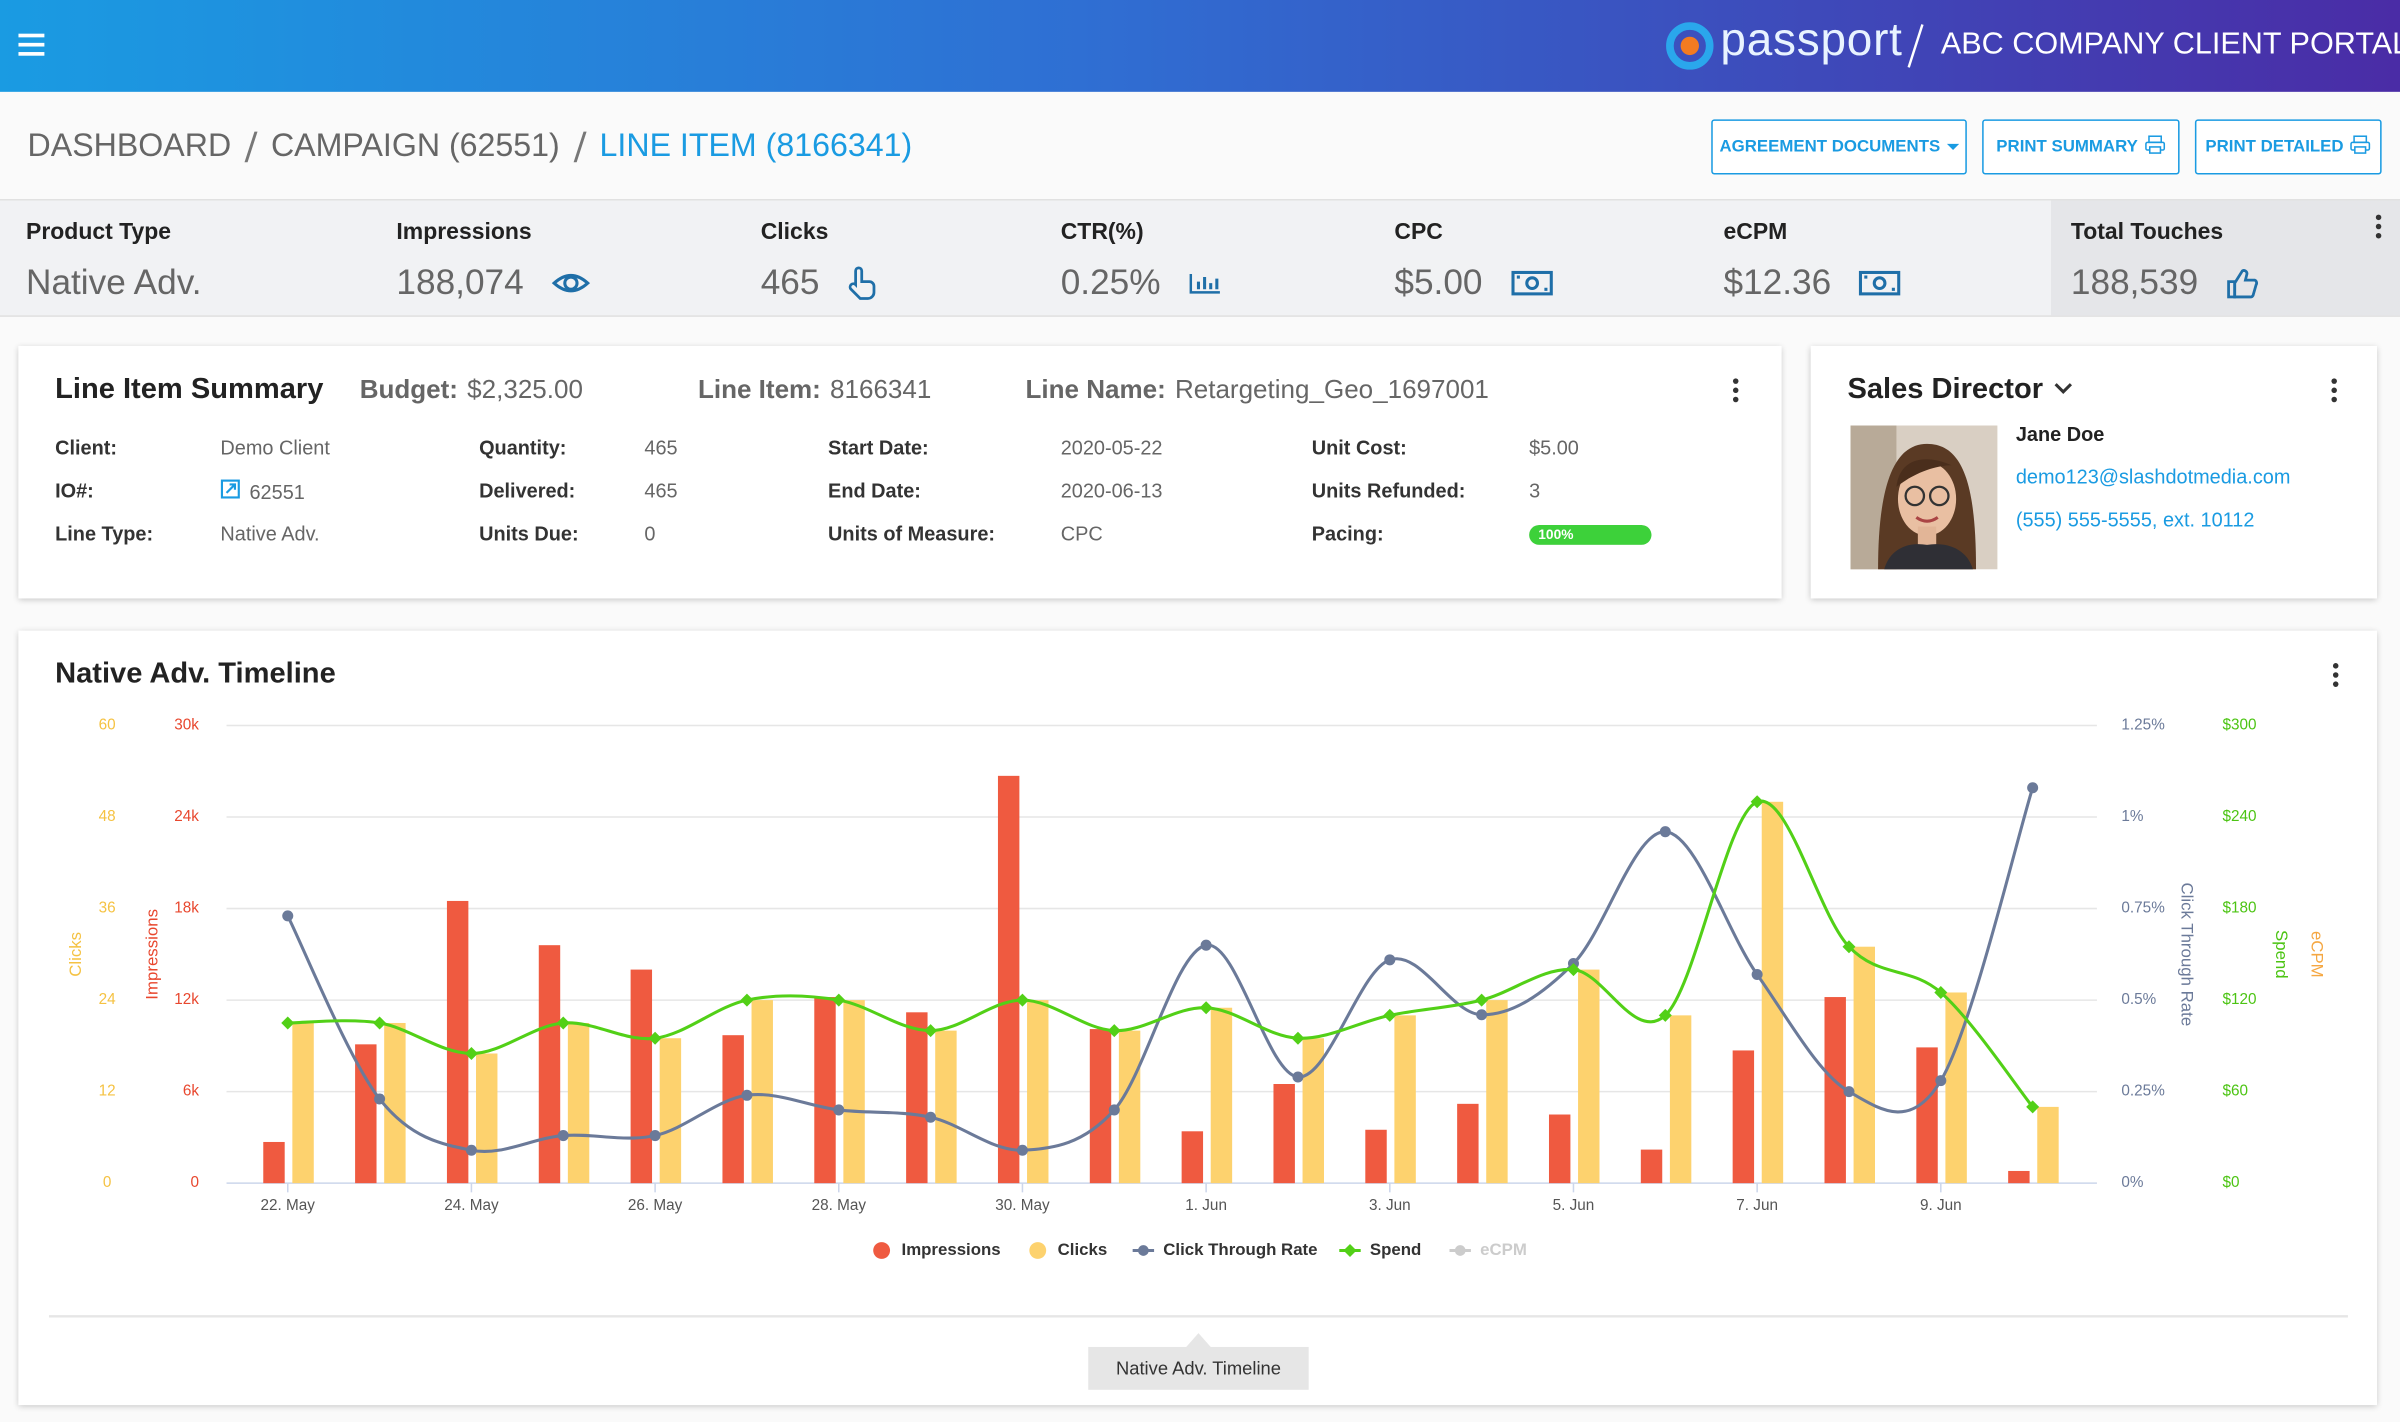 The image size is (2400, 1423). Describe the element at coordinates (2067, 147) in the screenshot. I see `button-label: PRINT SUMMARY` at that location.